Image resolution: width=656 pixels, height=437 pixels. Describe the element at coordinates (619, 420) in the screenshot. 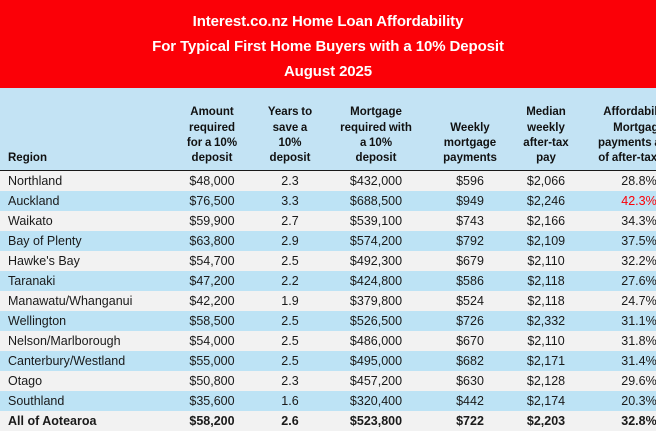

I see `cell-afford: 32.8%` at that location.